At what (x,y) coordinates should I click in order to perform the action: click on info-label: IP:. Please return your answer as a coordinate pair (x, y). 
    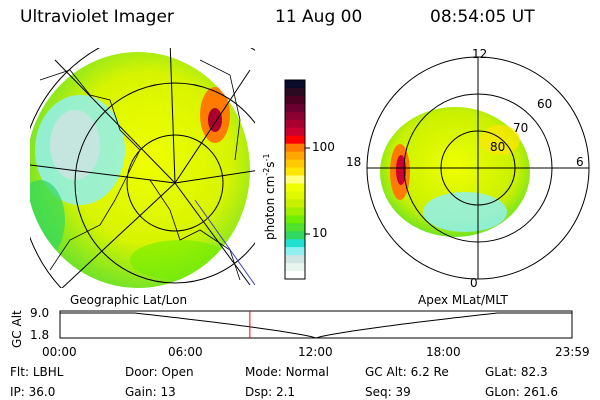
    Looking at the image, I should click on (17, 392).